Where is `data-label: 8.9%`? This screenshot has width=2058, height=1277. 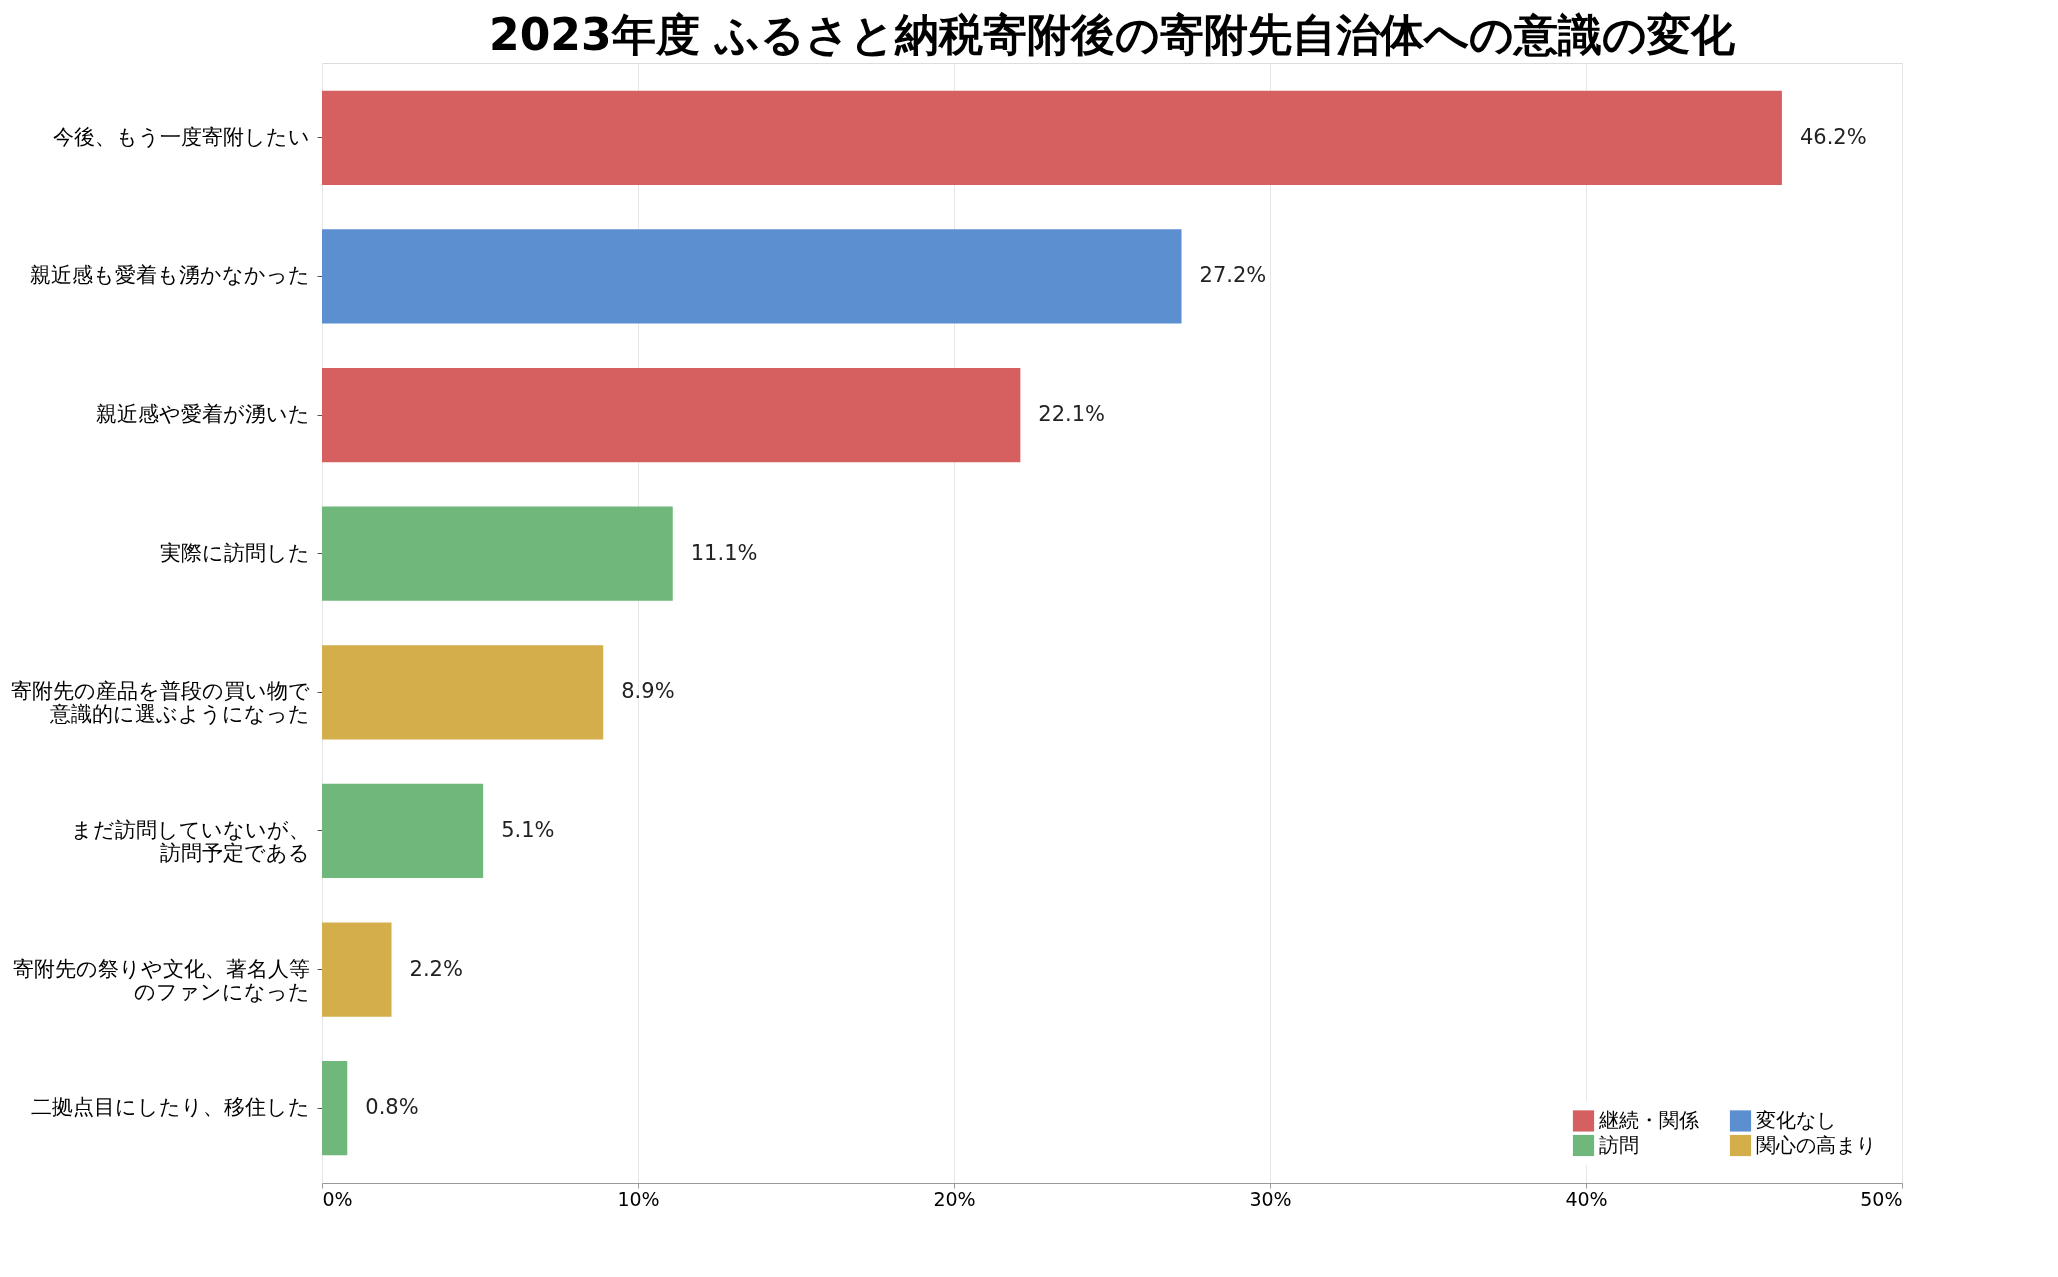 data-label: 8.9% is located at coordinates (648, 691).